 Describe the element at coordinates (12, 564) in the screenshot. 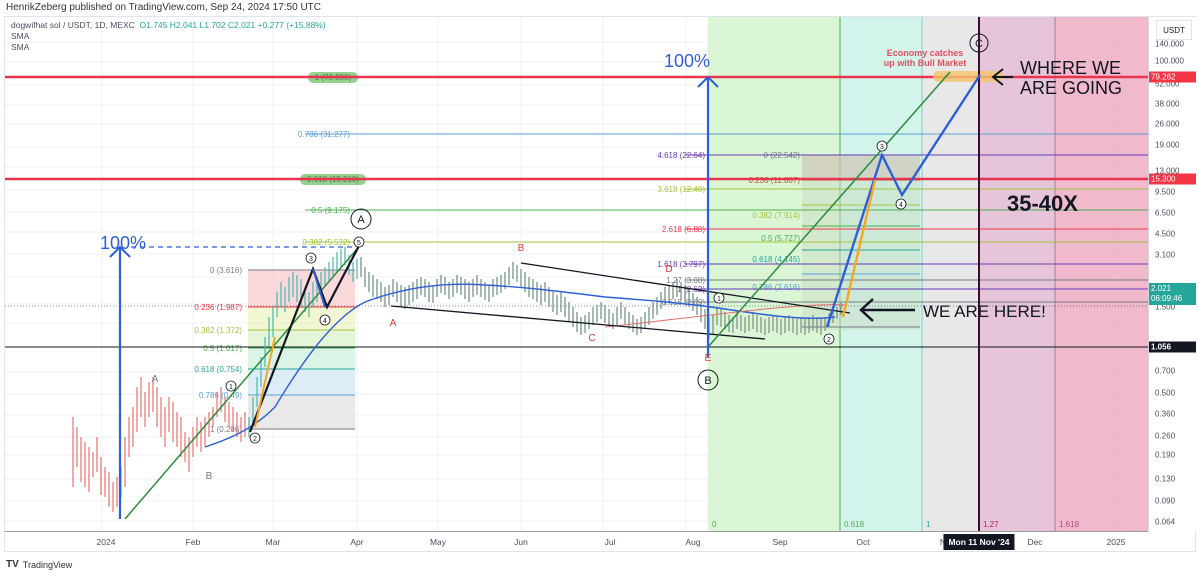

I see `tradingview-logo-icon: TV` at that location.